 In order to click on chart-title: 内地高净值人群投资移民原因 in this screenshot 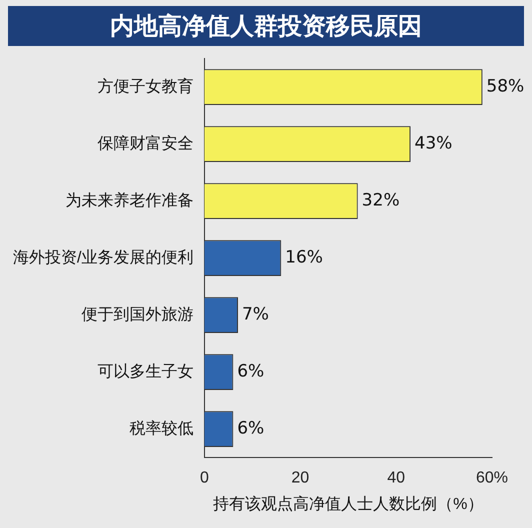, I will do `click(266, 26)`.